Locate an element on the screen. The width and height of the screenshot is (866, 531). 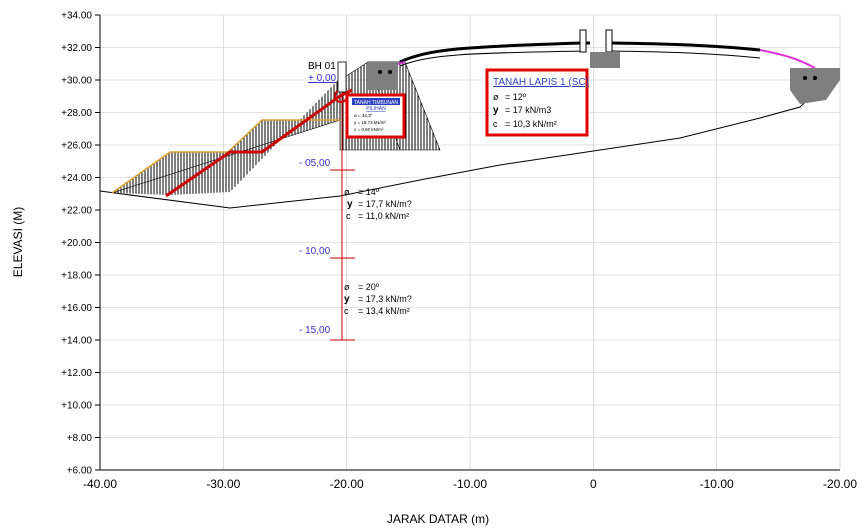
x-tick-label: 0 is located at coordinates (593, 484).